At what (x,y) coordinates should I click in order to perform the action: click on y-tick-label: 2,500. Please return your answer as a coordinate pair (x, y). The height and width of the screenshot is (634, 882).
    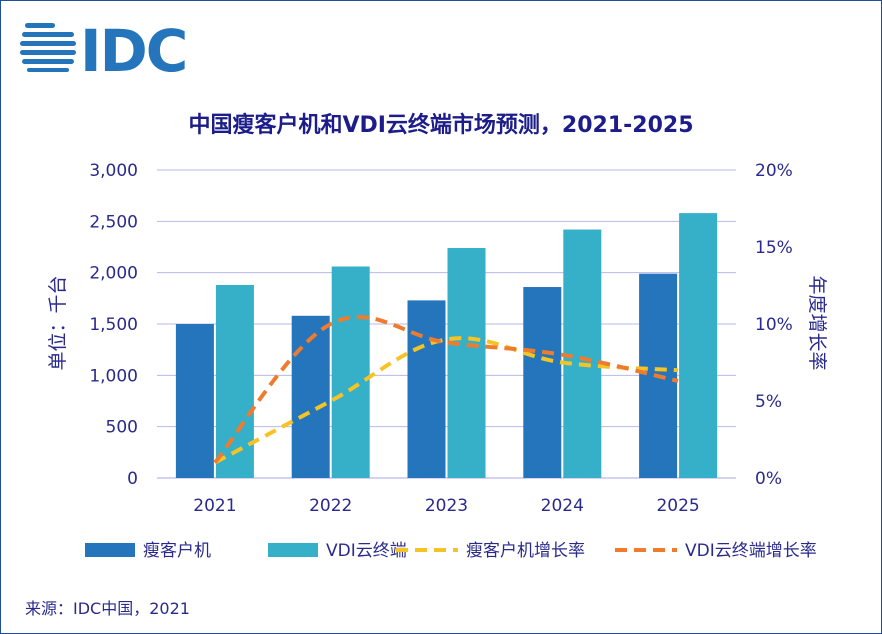
    Looking at the image, I should click on (113, 222).